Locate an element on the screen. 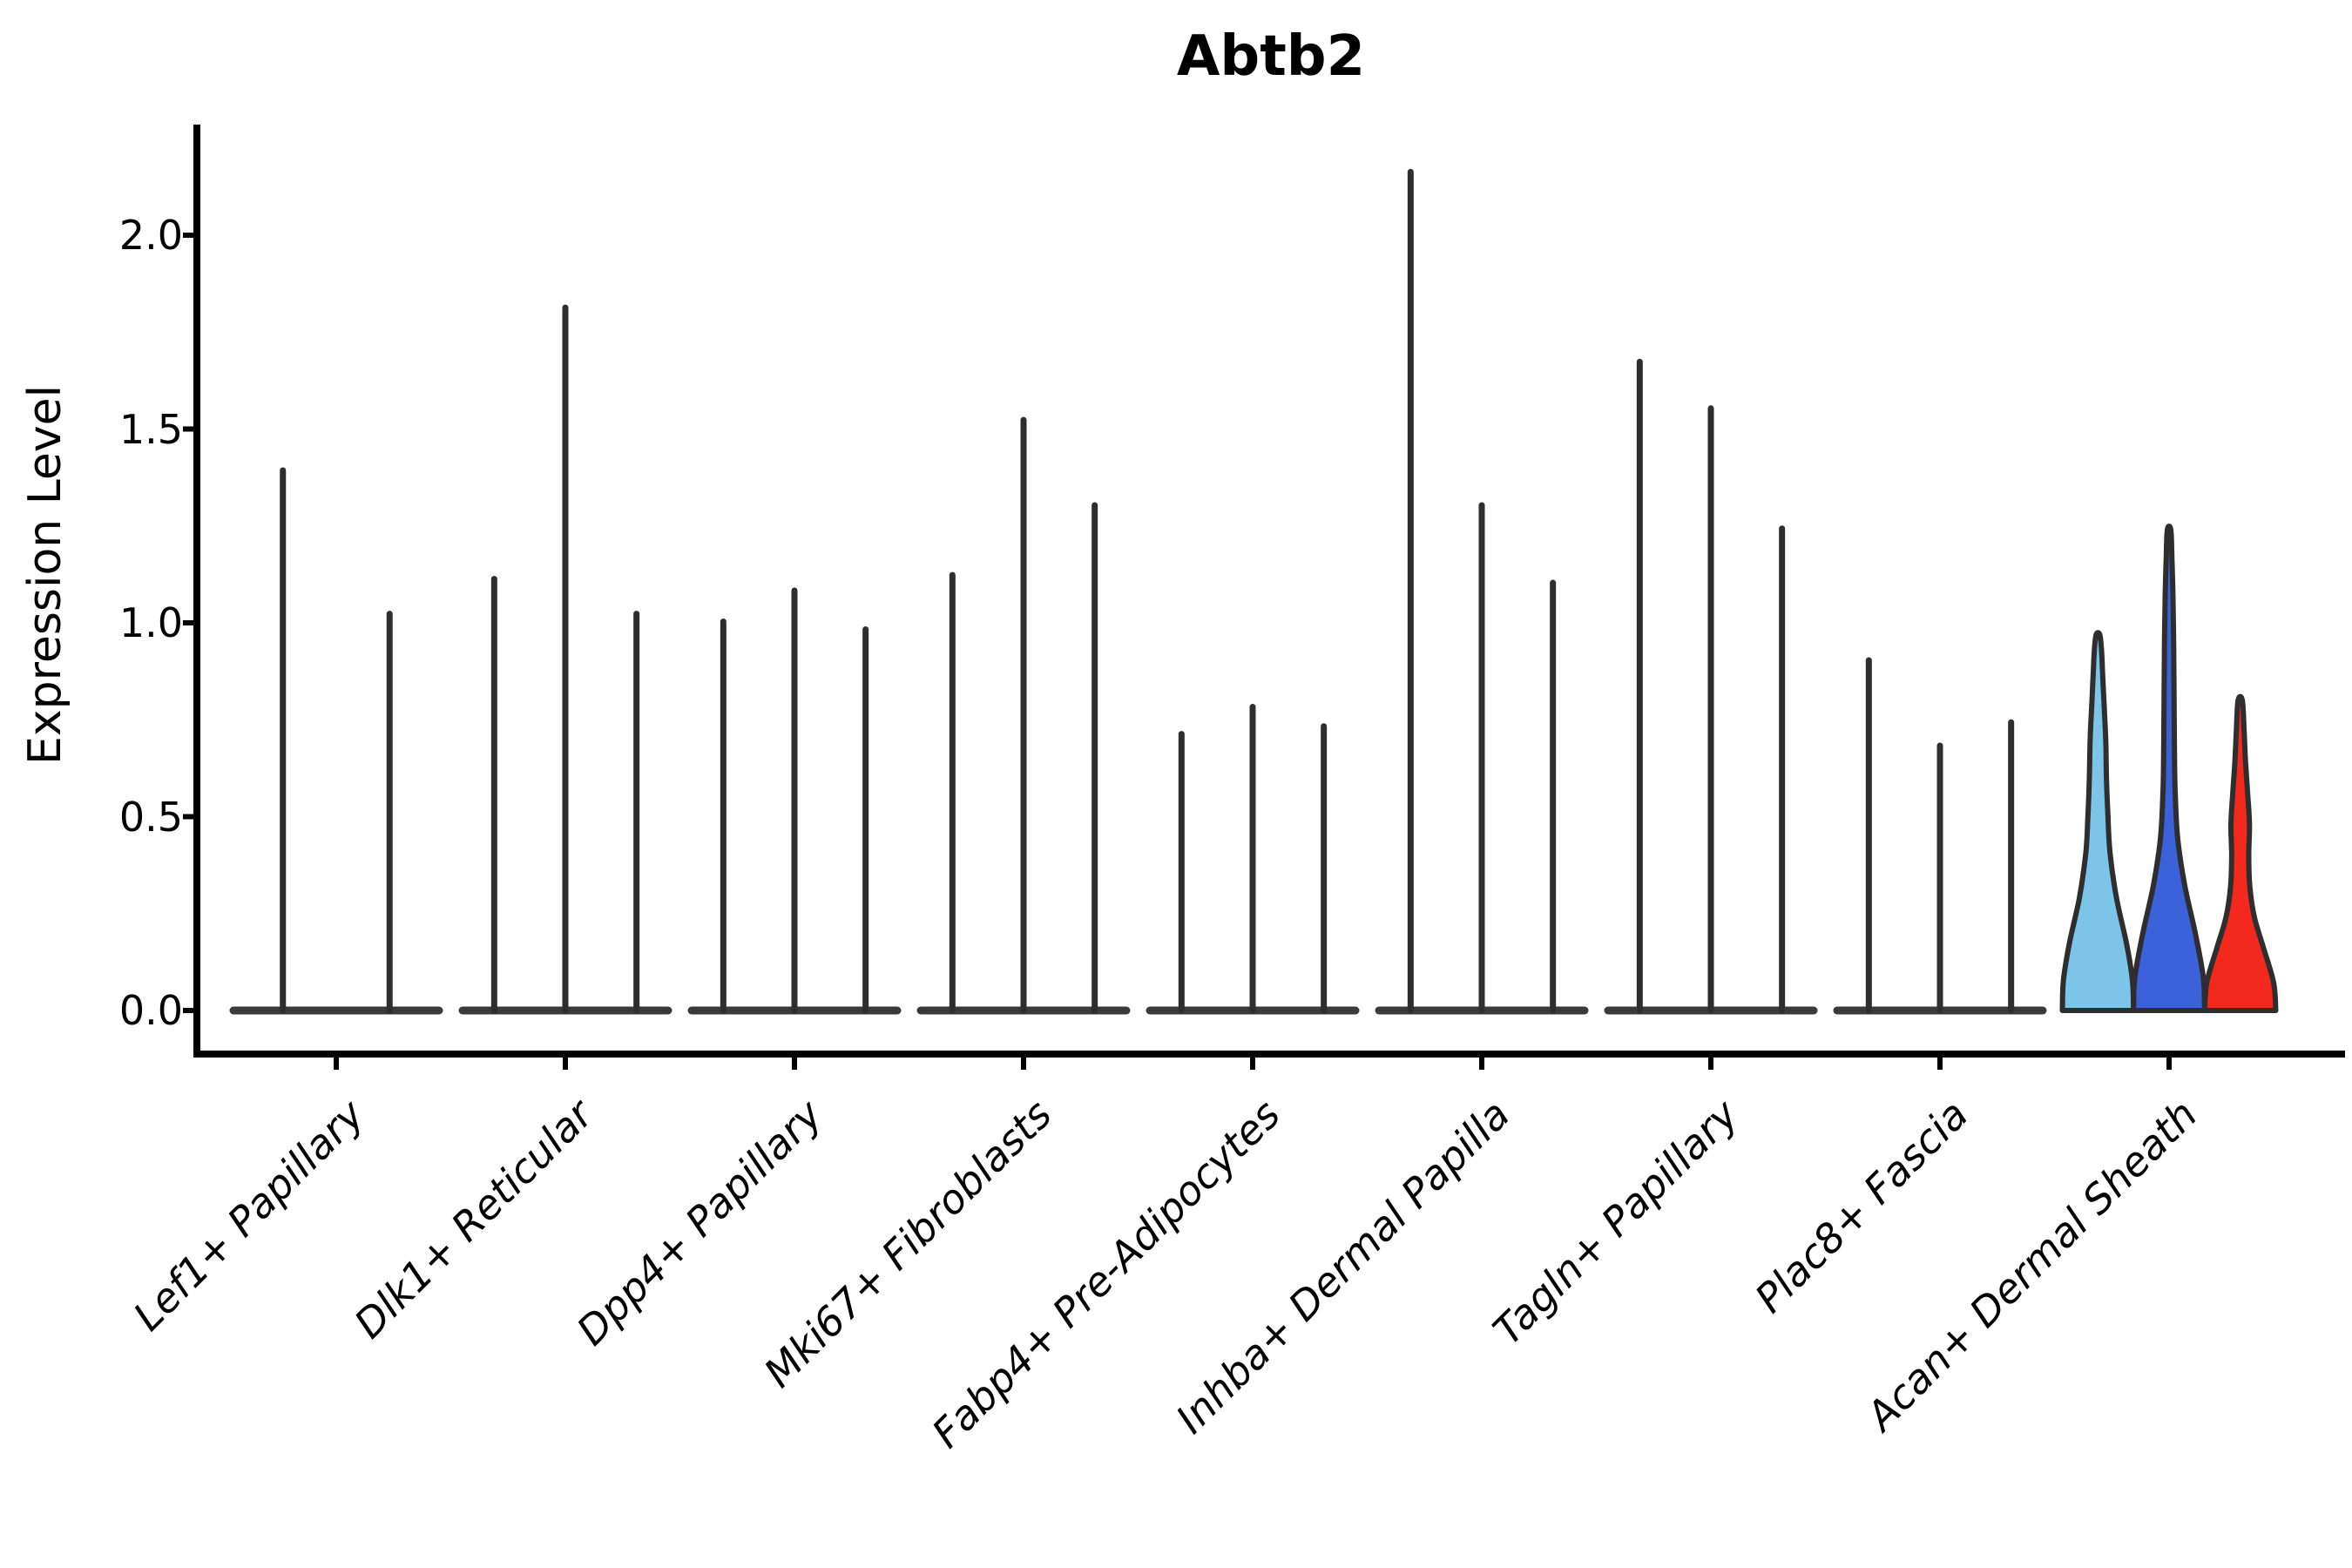  chart-title: Abtb2 is located at coordinates (1271, 56).